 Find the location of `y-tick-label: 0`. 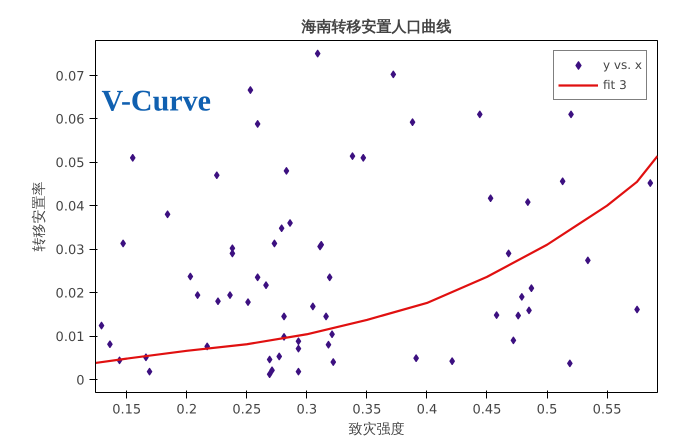

y-tick-label: 0 is located at coordinates (80, 380).